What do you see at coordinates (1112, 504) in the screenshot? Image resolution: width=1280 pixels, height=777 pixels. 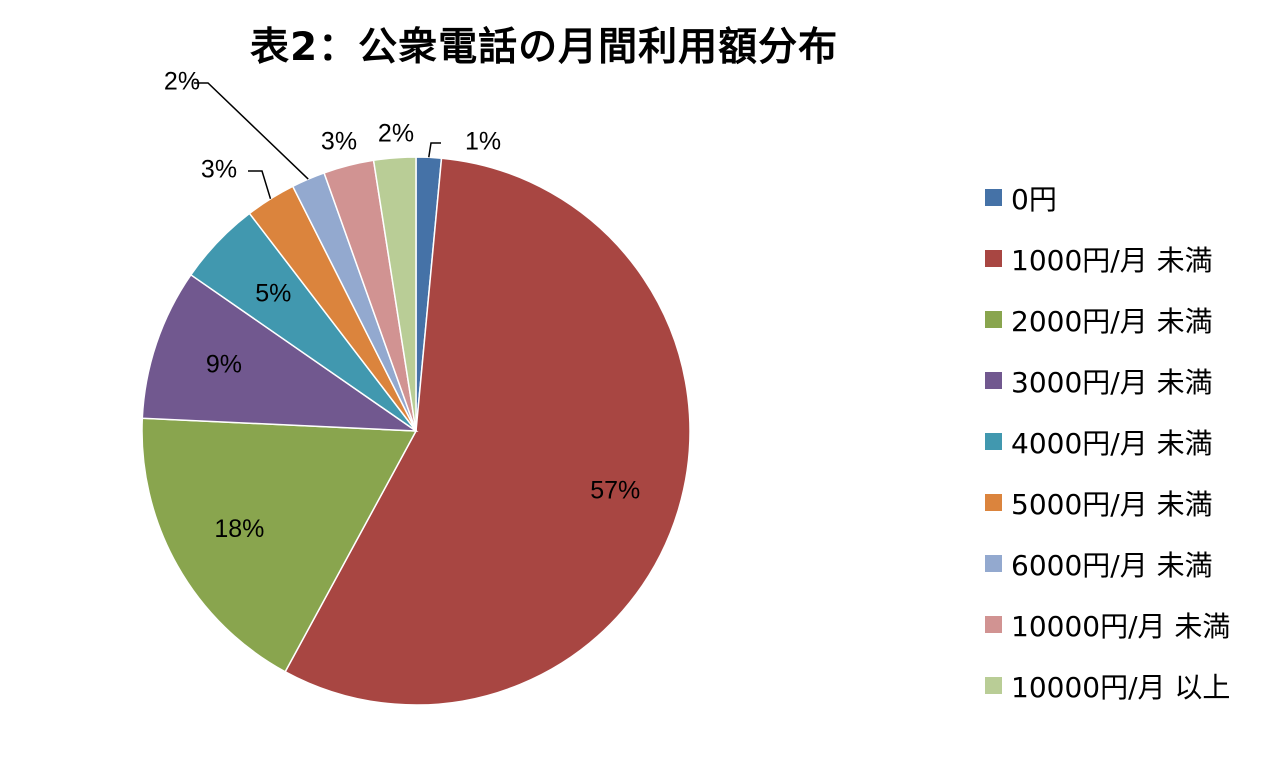 I see `legend-label-5: 5000円/月 未満` at bounding box center [1112, 504].